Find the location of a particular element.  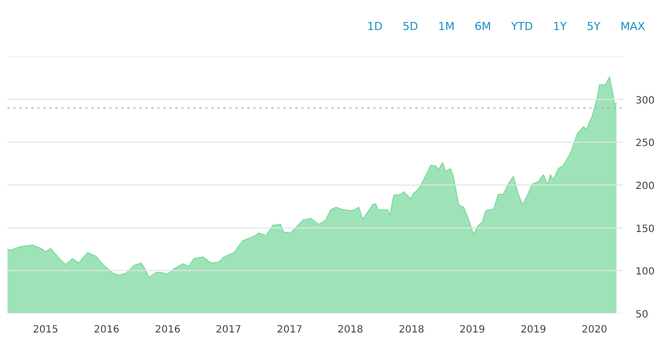

text: 6M is located at coordinates (483, 26).